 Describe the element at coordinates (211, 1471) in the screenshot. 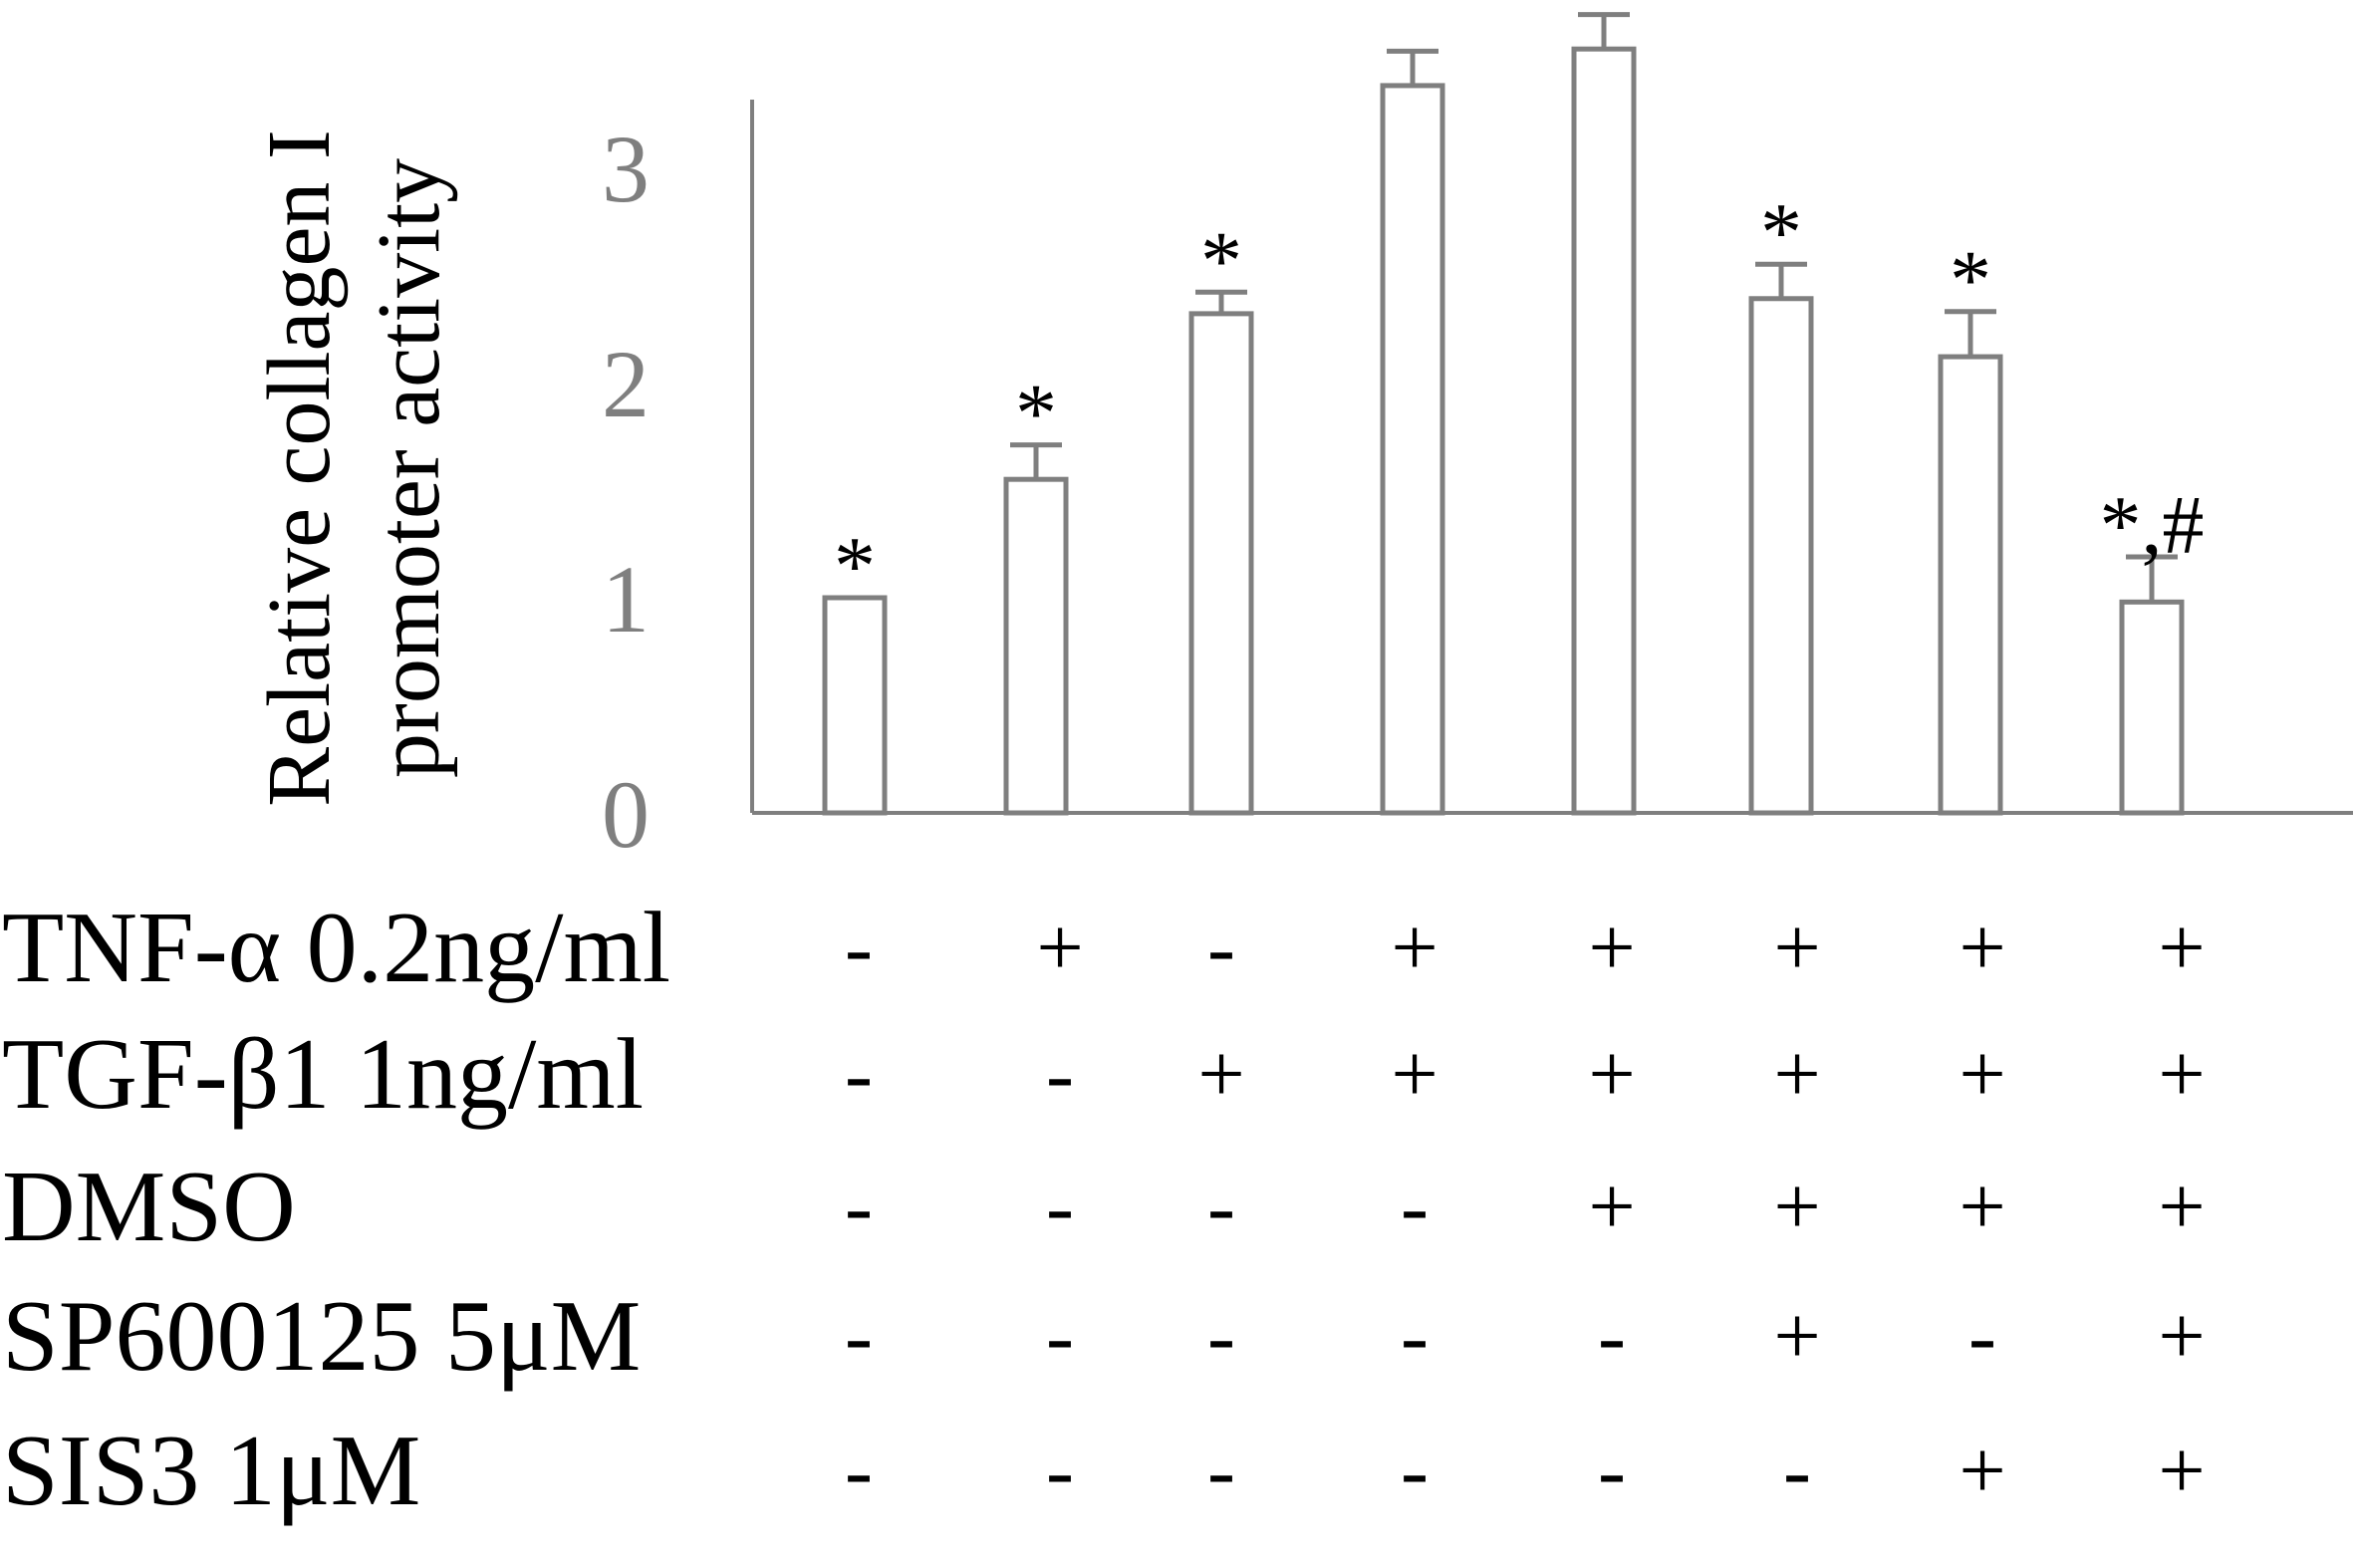

I see `condition-label: SIS3 1μM` at that location.